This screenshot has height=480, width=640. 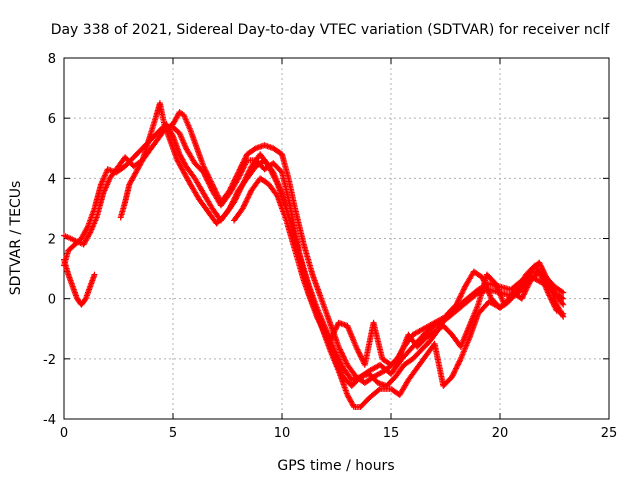 I want to click on y-tick-label: 2, so click(x=52, y=240).